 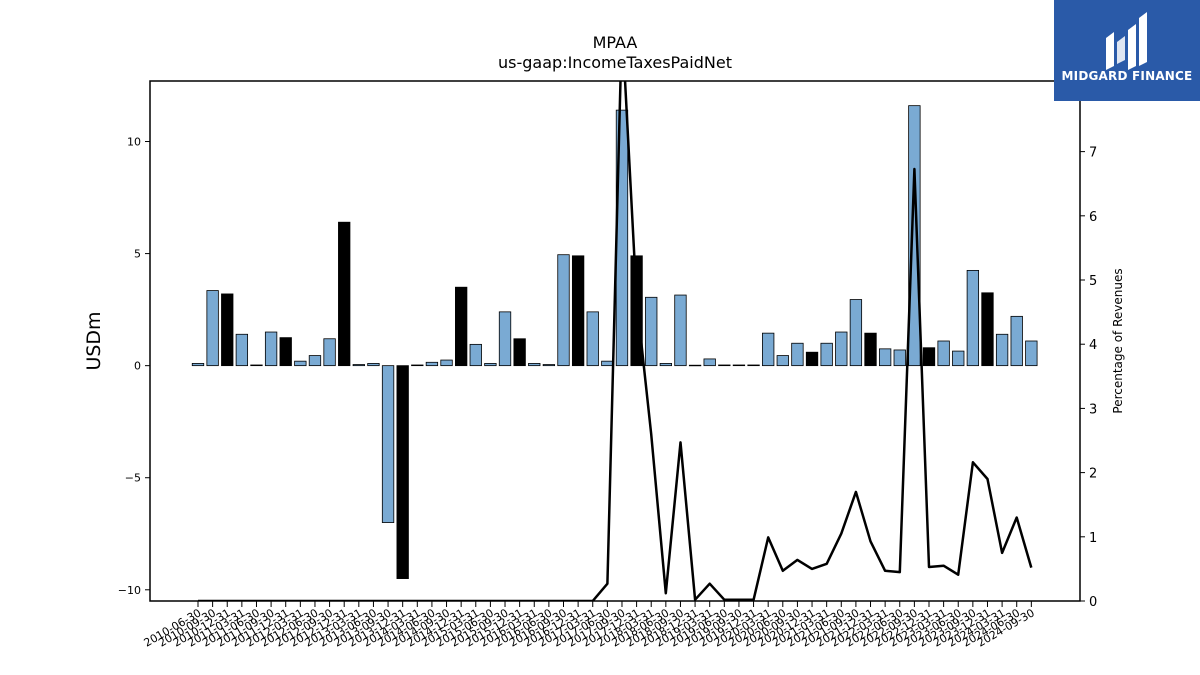 I want to click on y2-tick-label: 6, so click(x=1093, y=217).